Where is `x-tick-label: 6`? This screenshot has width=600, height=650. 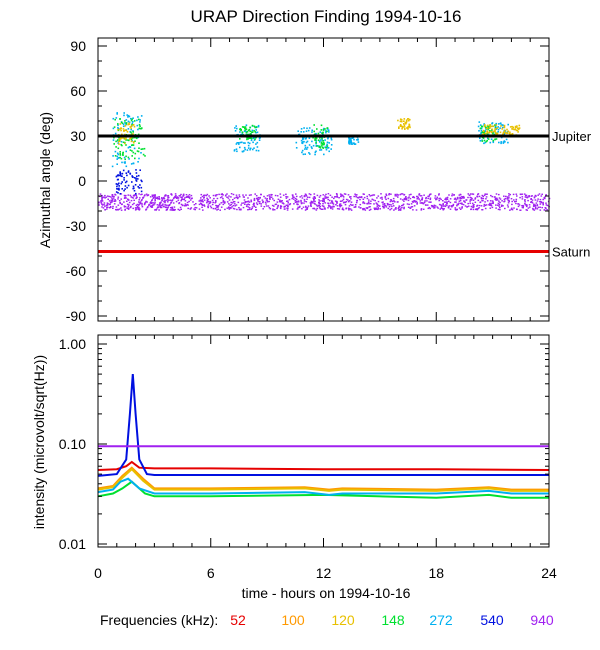
x-tick-label: 6 is located at coordinates (211, 573).